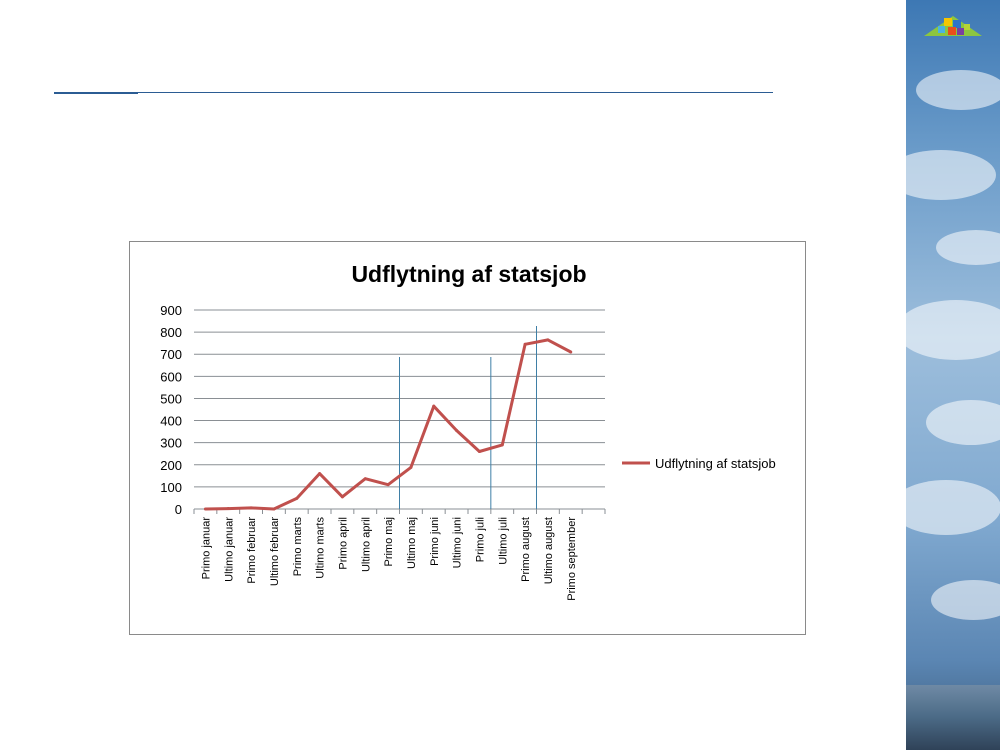  I want to click on x-tick-label: Primo april, so click(343, 543).